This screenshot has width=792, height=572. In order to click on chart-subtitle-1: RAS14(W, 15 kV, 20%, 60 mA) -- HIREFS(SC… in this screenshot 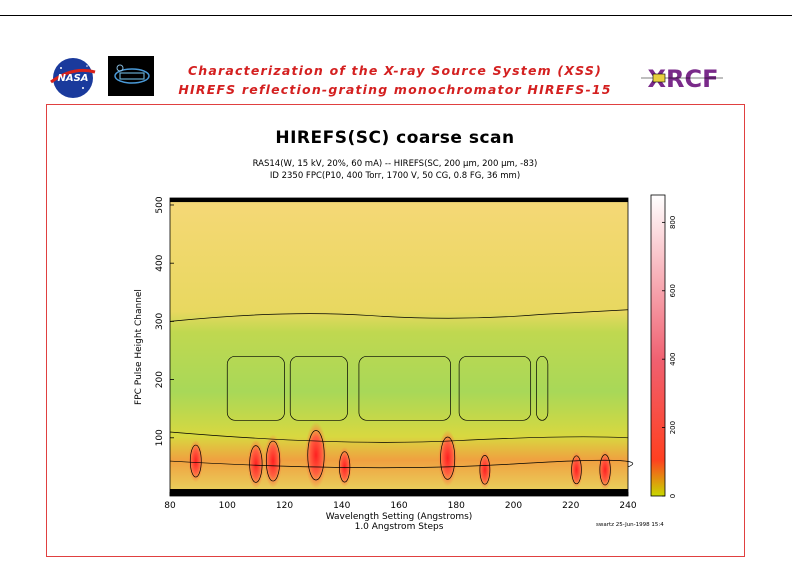, I will do `click(395, 164)`.